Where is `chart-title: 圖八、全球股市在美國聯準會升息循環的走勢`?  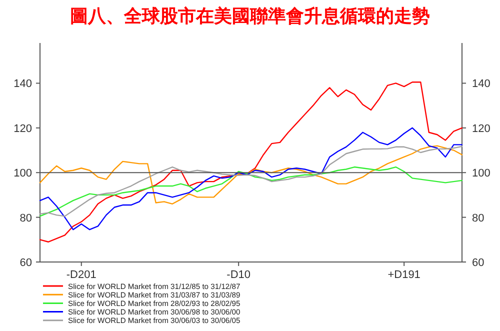
chart-title: 圖八、全球股市在美國聯準會升息循環的走勢 is located at coordinates (250, 16).